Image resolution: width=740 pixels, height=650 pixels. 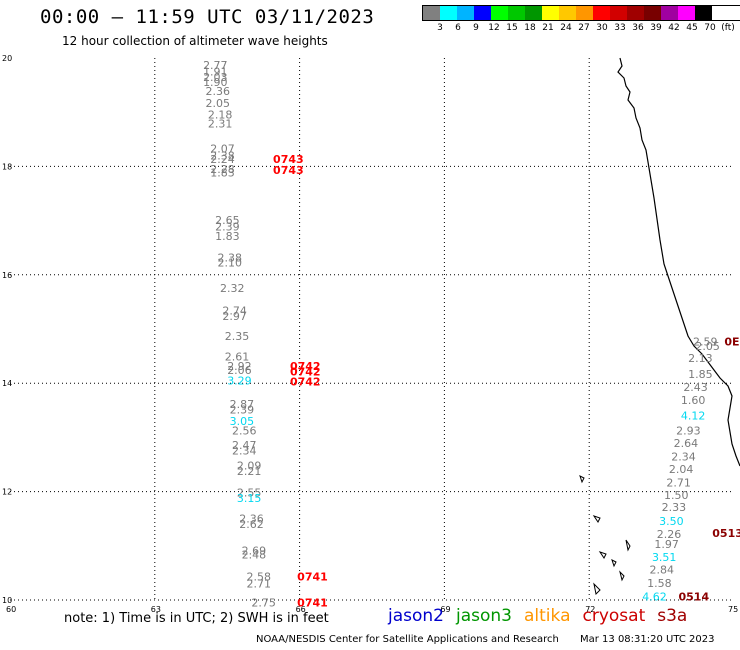 I want to click on y-tick-label: 16, so click(x=7, y=275).